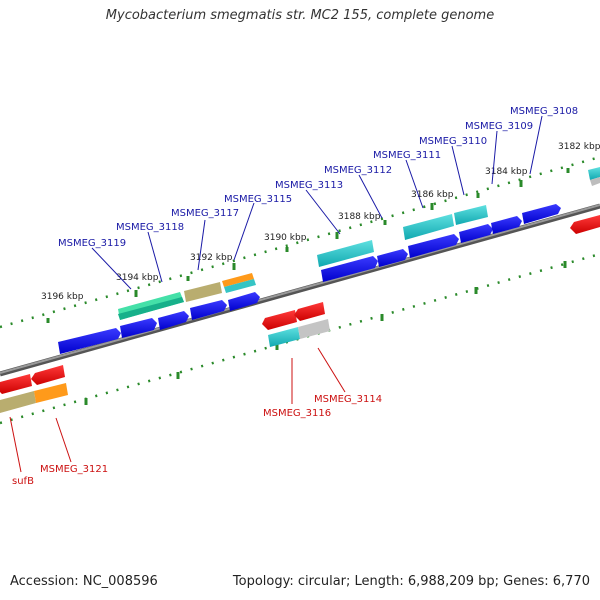 This screenshot has height=600, width=600. What do you see at coordinates (44, 581) in the screenshot?
I see `accession-label: Accession:` at bounding box center [44, 581].